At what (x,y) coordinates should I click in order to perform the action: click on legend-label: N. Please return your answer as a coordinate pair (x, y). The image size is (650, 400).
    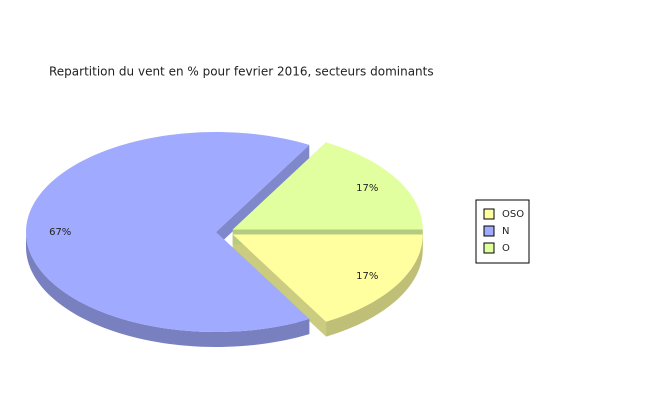
    Looking at the image, I should click on (505, 231).